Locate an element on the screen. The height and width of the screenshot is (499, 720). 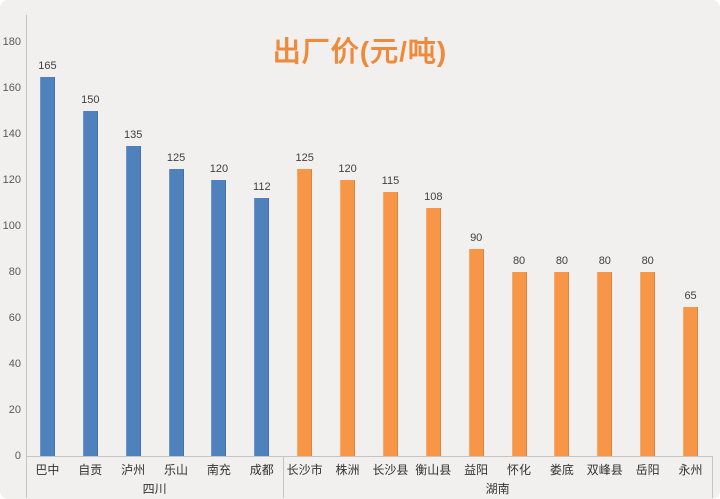
y-tick-label: 160 is located at coordinates (11, 88).